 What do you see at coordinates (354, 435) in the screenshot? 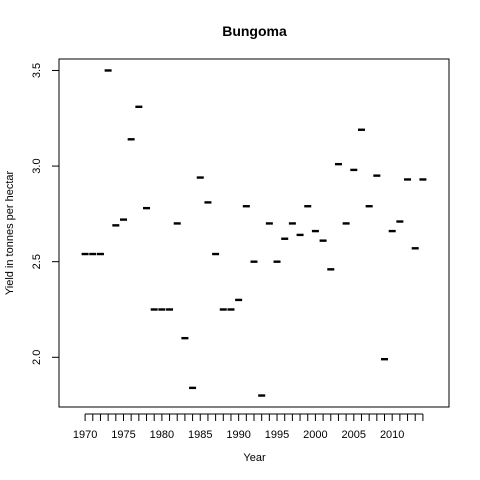
I see `x-tick-label: 2005` at bounding box center [354, 435].